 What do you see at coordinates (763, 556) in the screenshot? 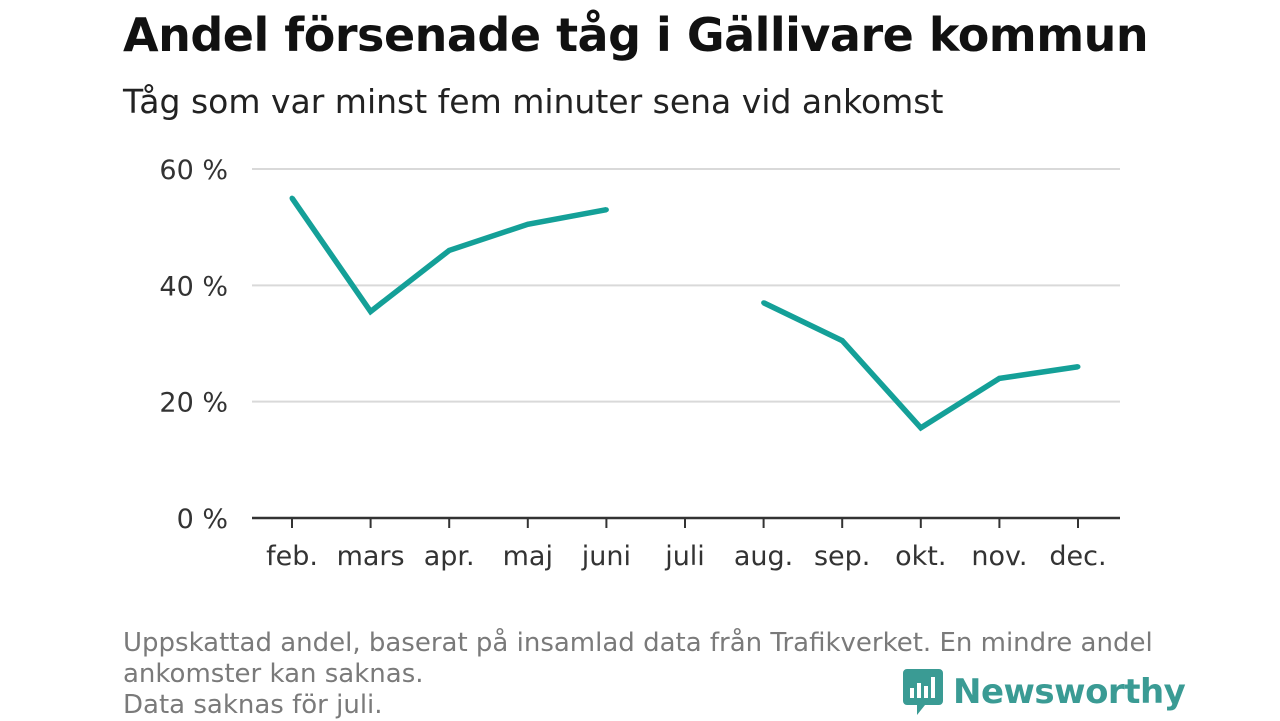
I see `x-tick-label: aug.` at bounding box center [763, 556].